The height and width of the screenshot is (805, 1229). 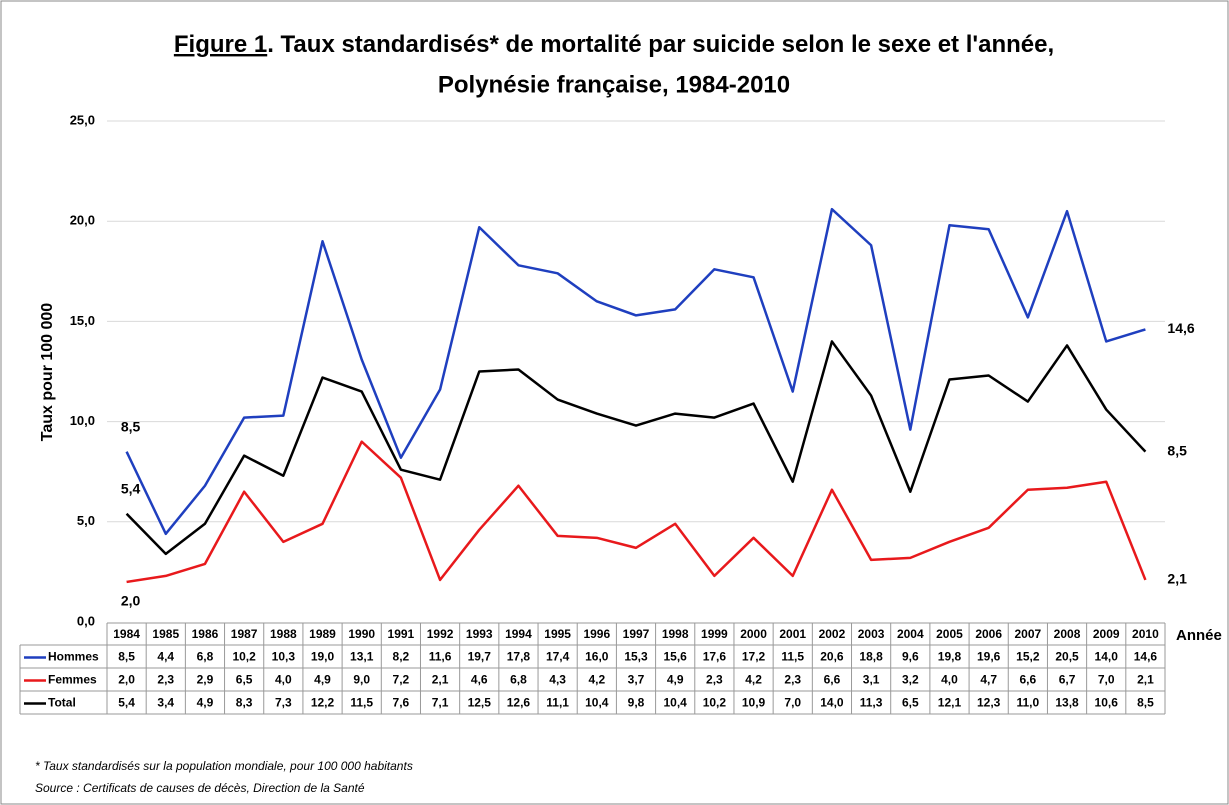 What do you see at coordinates (950, 657) in the screenshot?
I see `table-cell: 19,8` at bounding box center [950, 657].